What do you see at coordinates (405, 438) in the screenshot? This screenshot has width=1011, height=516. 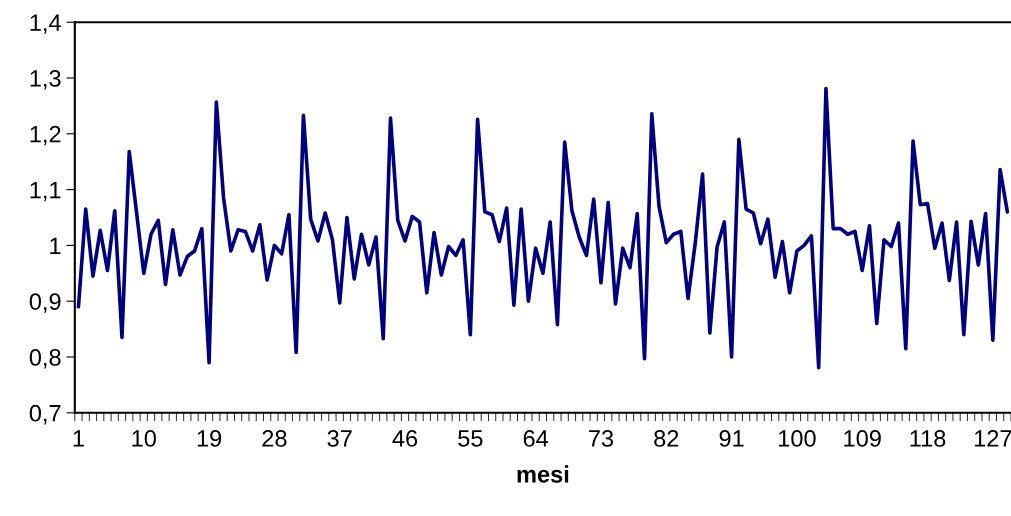 I see `x-tick-label: 46` at bounding box center [405, 438].